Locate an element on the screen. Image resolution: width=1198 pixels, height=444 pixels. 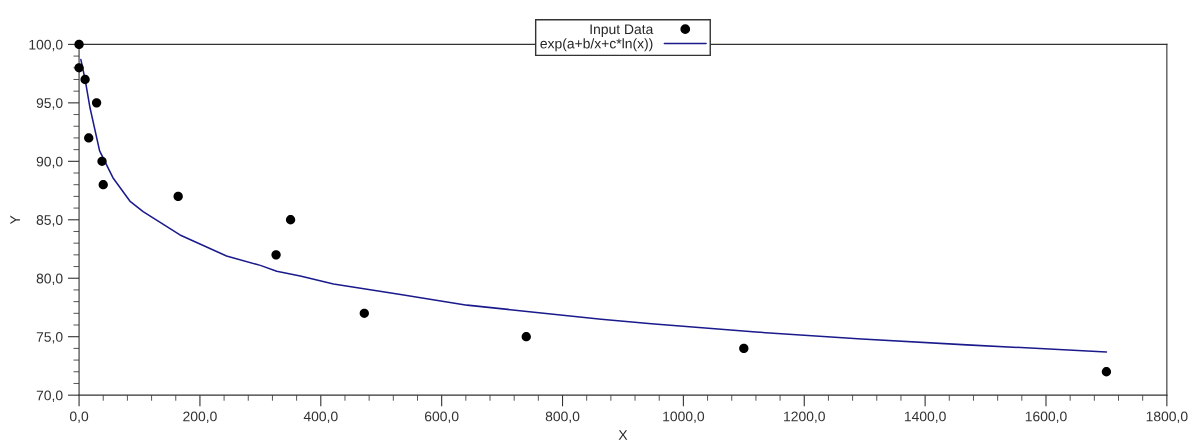
x-tick-label: 1400,0 is located at coordinates (925, 417).